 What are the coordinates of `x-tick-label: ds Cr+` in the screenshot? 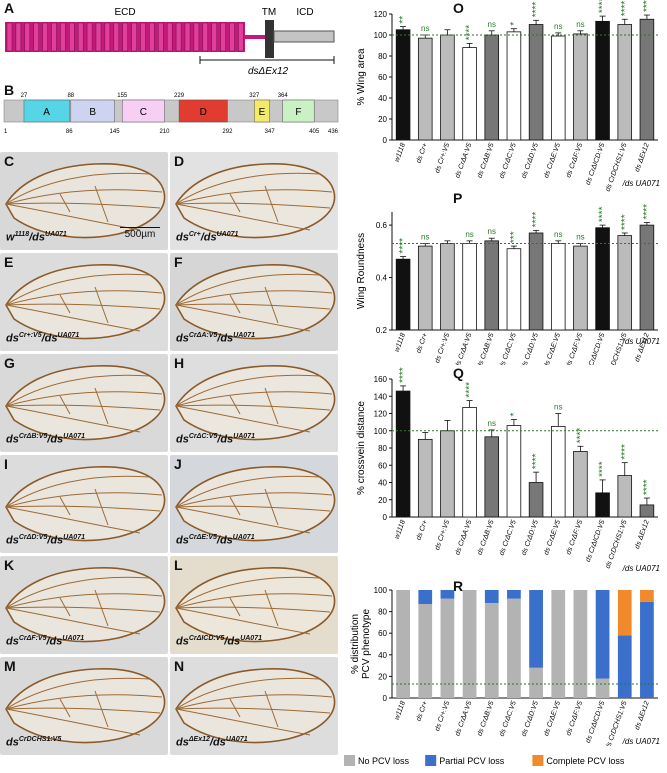 It's located at (422, 530).